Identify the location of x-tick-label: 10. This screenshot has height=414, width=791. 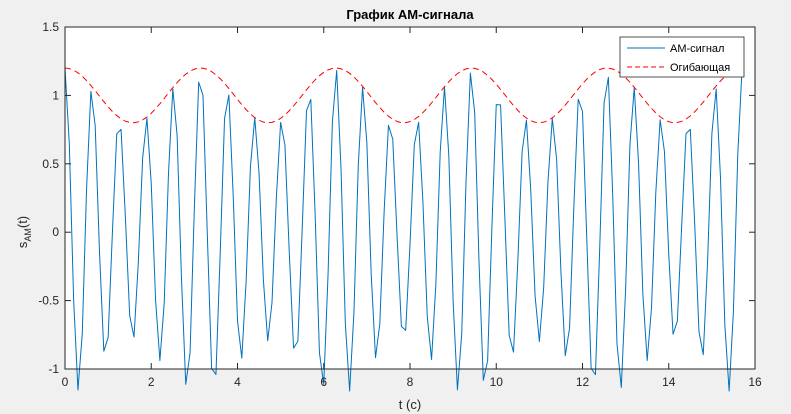
(497, 382).